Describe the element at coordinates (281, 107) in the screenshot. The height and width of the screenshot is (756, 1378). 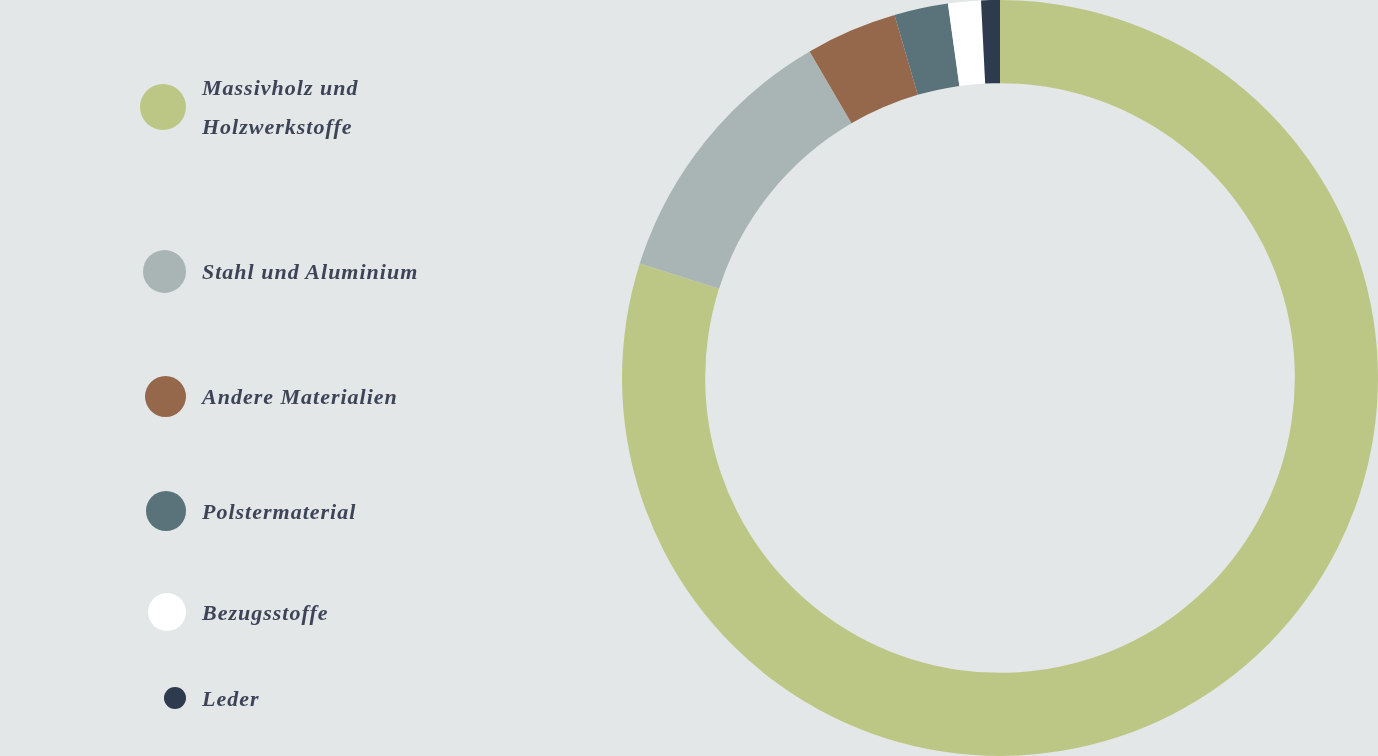
I see `legend-label: Massivholz und Holzwerkstoffe` at that location.